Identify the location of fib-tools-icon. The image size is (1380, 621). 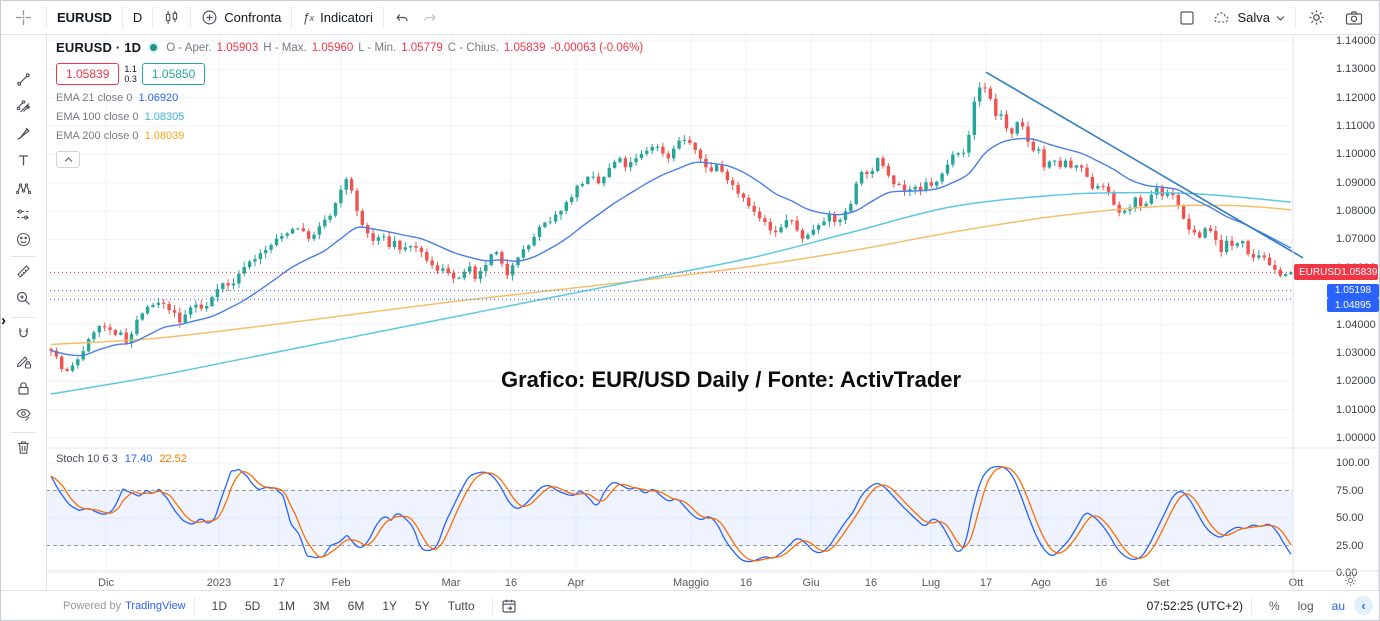
(23, 106).